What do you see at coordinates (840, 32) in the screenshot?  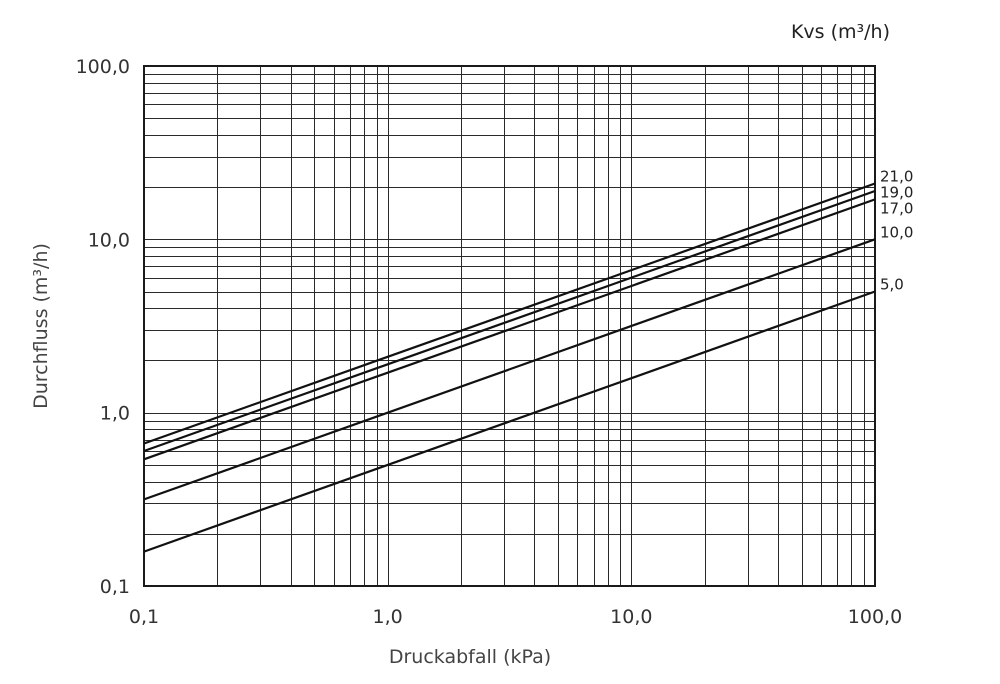 I see `legend-title: Kvs (m³/h)` at bounding box center [840, 32].